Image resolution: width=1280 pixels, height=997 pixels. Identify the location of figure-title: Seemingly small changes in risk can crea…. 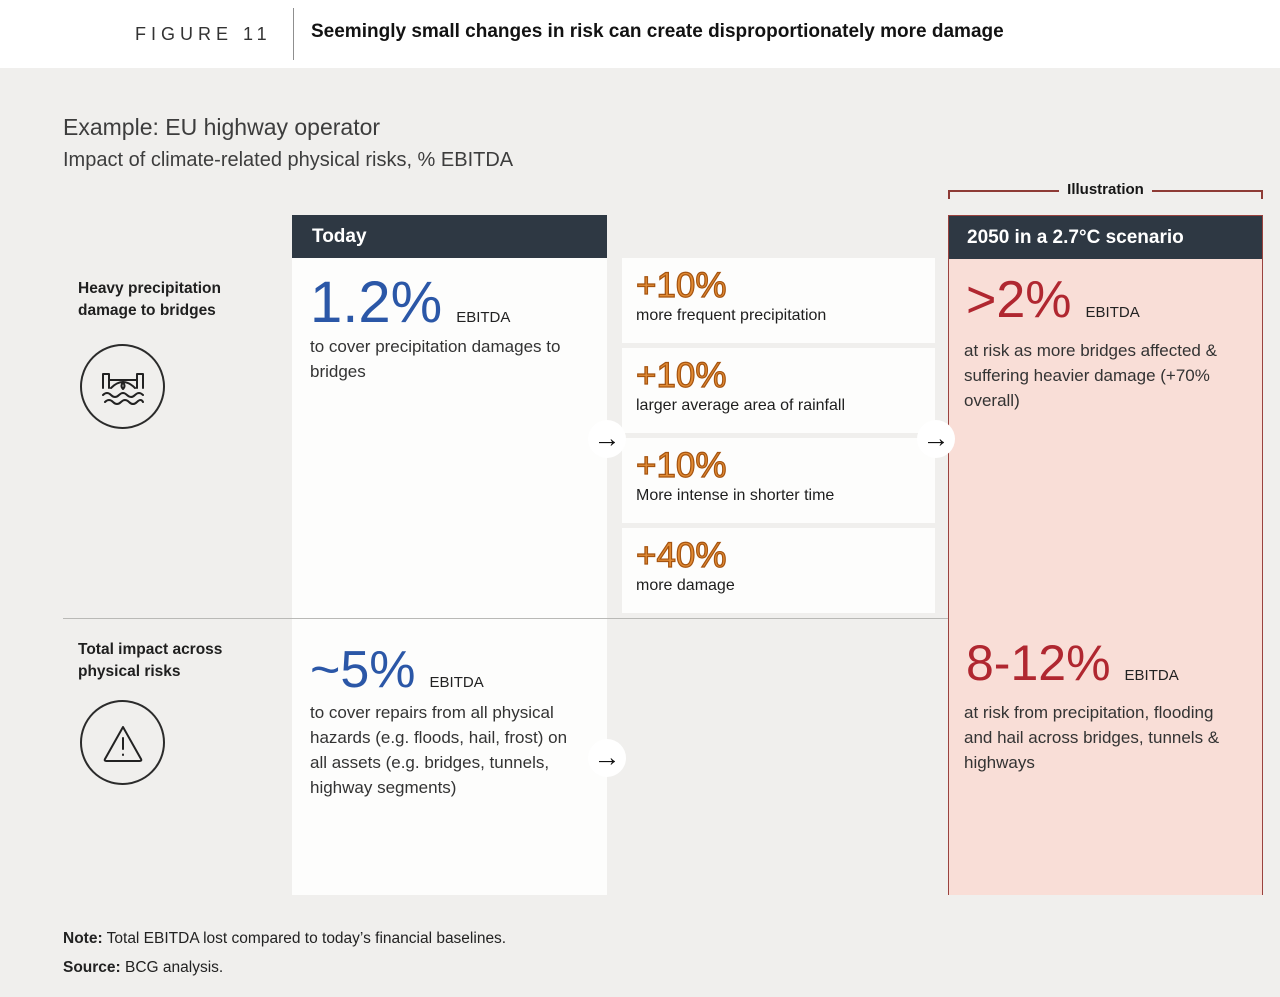
(657, 31).